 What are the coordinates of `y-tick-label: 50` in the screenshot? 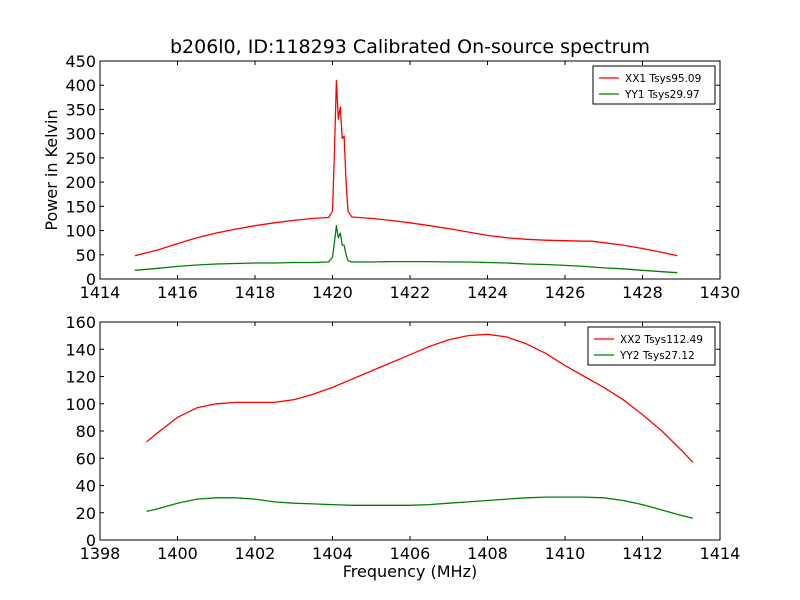 It's located at (86, 255).